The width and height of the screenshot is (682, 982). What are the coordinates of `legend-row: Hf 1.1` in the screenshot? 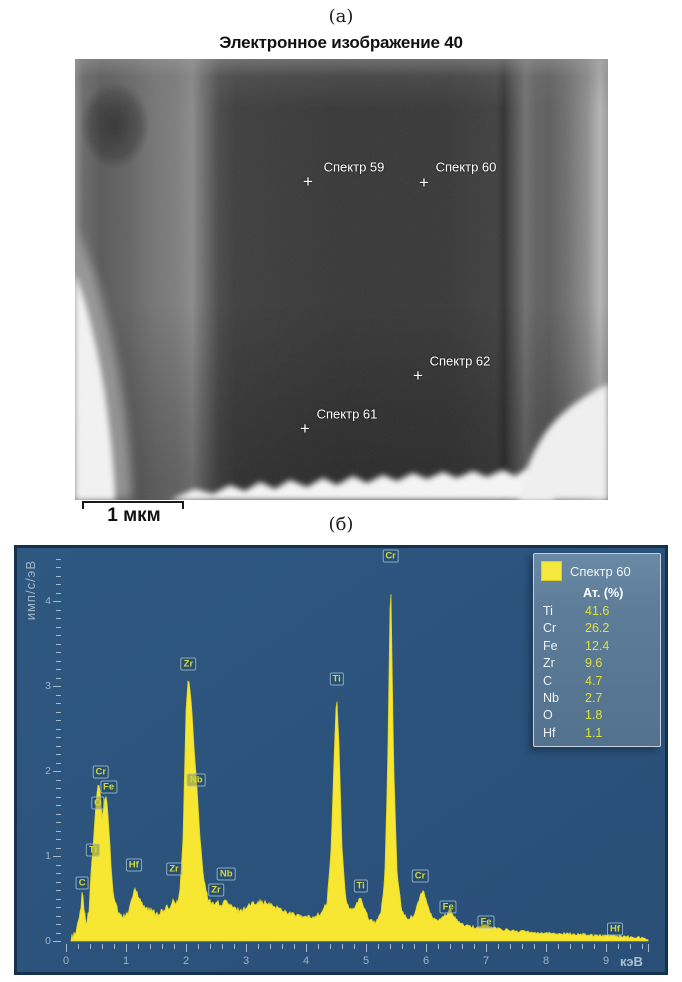 It's located at (597, 733).